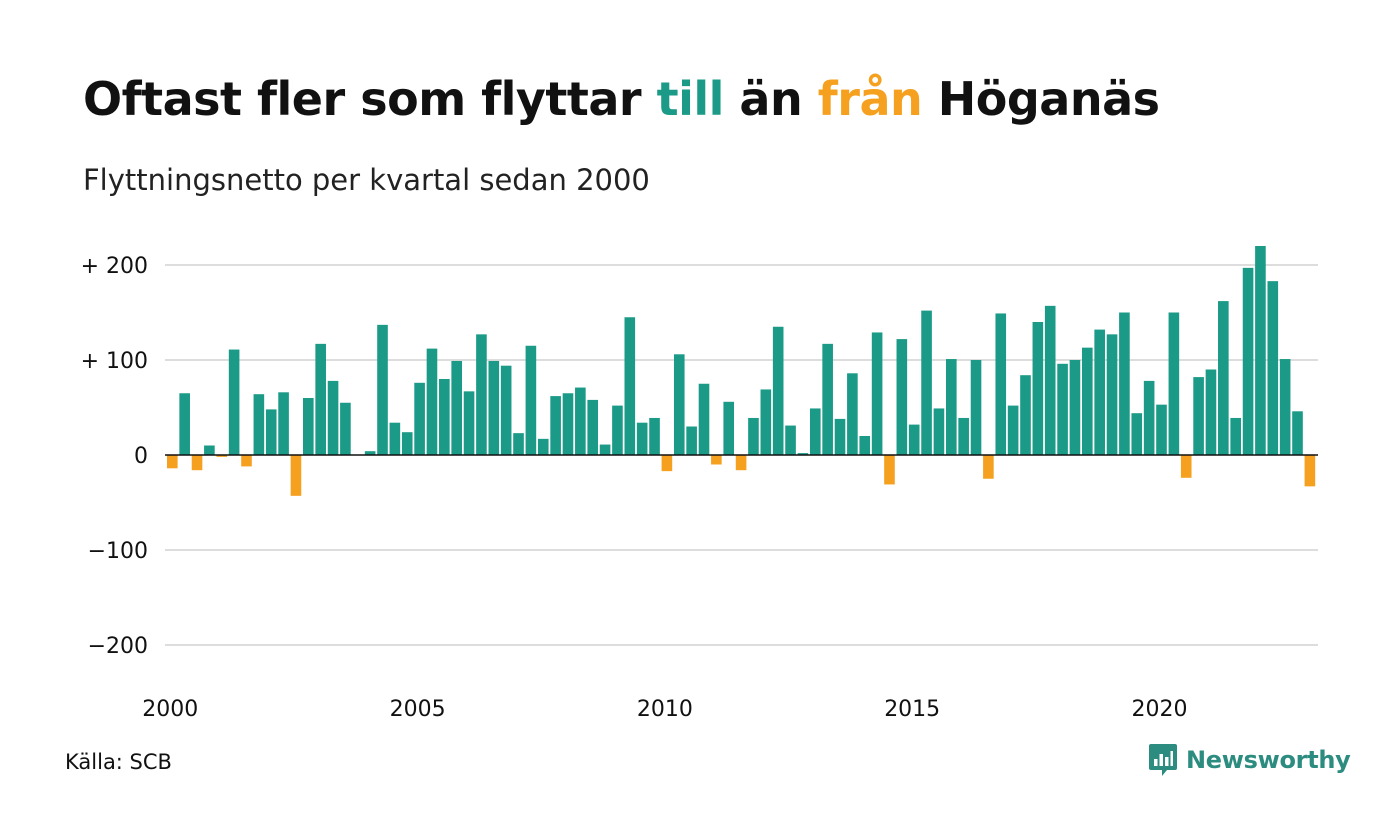 This screenshot has width=1400, height=840. Describe the element at coordinates (184, 424) in the screenshot. I see `bar-2000-q2` at that location.